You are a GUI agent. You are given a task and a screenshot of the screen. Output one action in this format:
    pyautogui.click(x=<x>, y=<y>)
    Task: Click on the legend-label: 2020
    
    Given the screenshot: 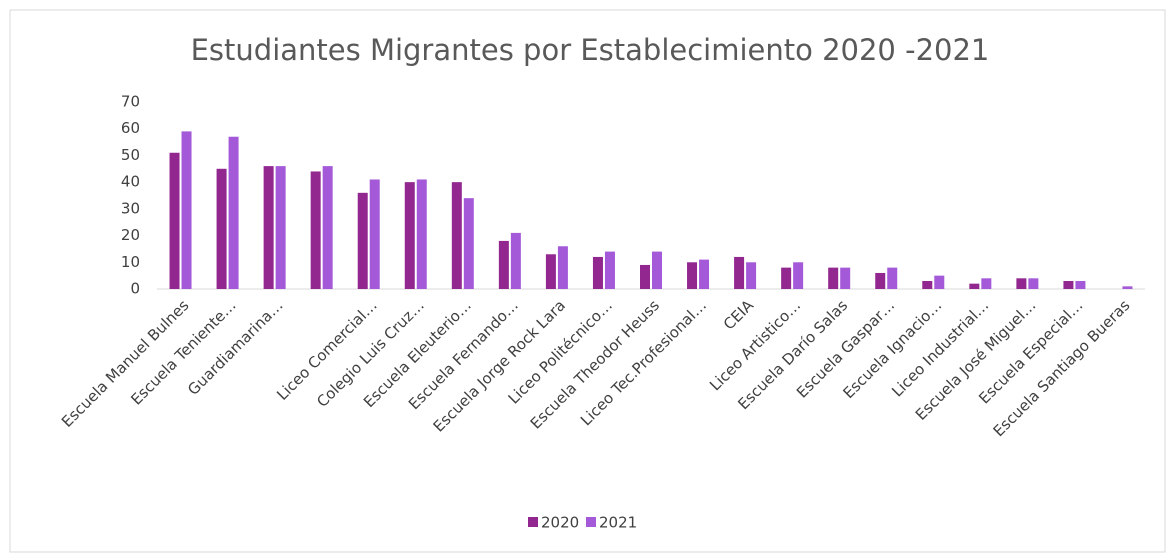 What is the action you would take?
    pyautogui.click(x=560, y=523)
    